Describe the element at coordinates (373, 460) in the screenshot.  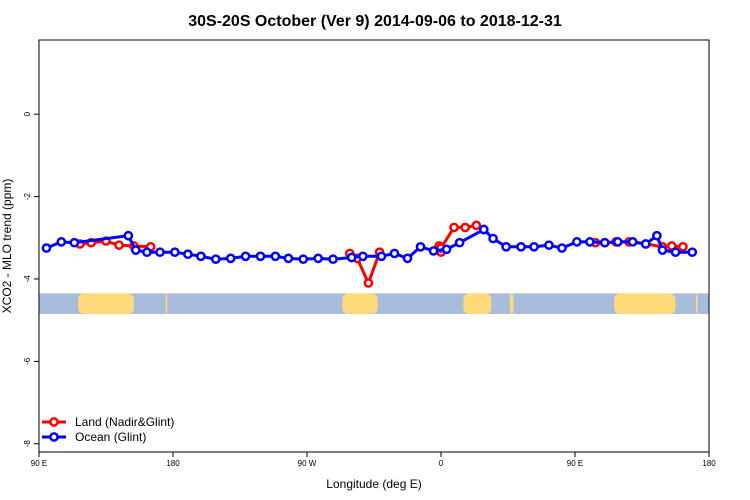
I see `x-axis: 90 E 180 90 W 0 90 E 180` at that location.